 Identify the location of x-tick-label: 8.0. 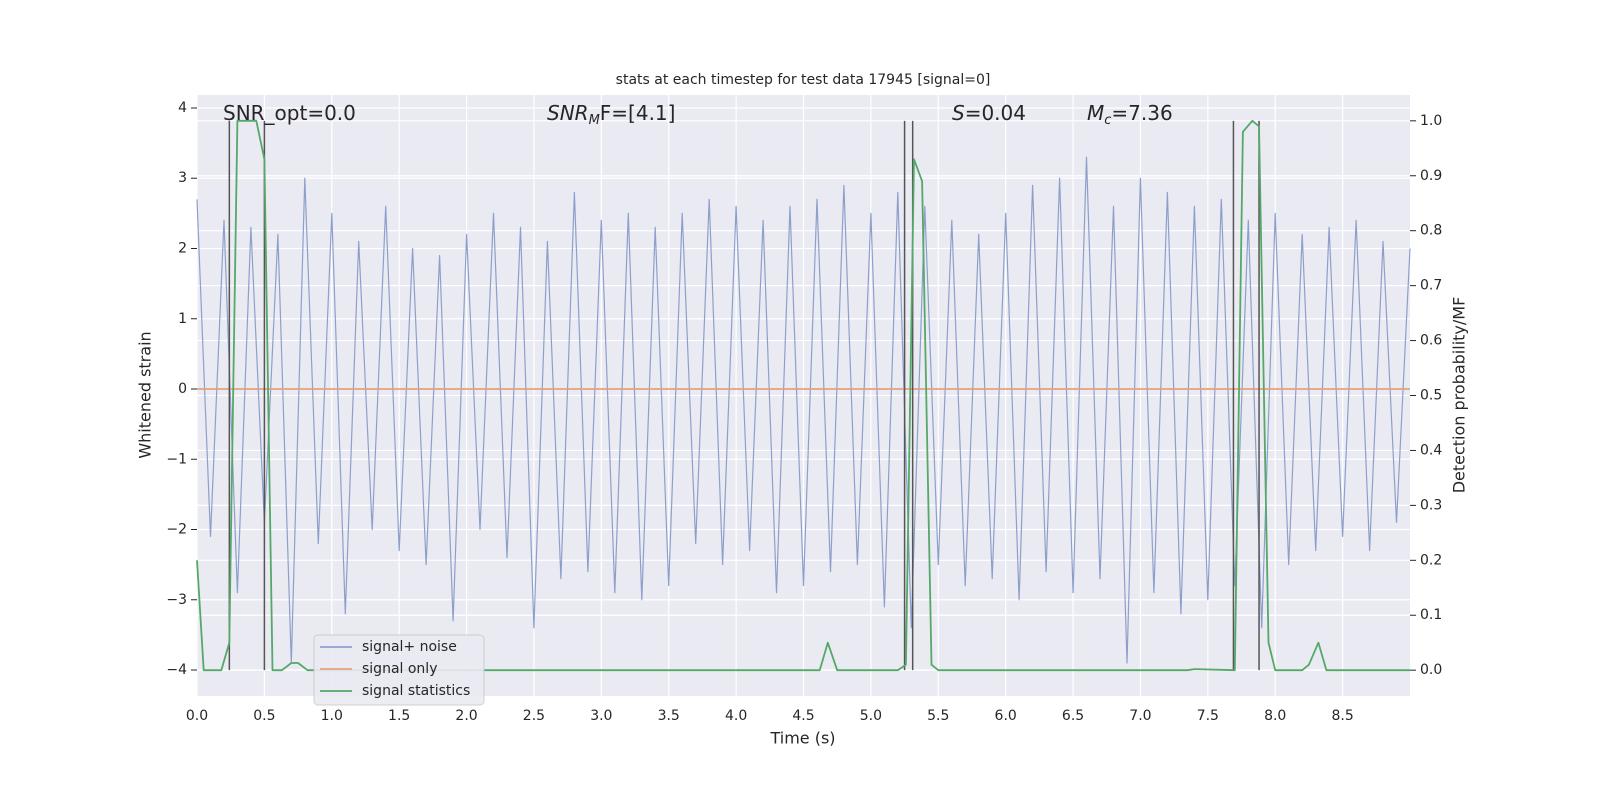
(1275, 716).